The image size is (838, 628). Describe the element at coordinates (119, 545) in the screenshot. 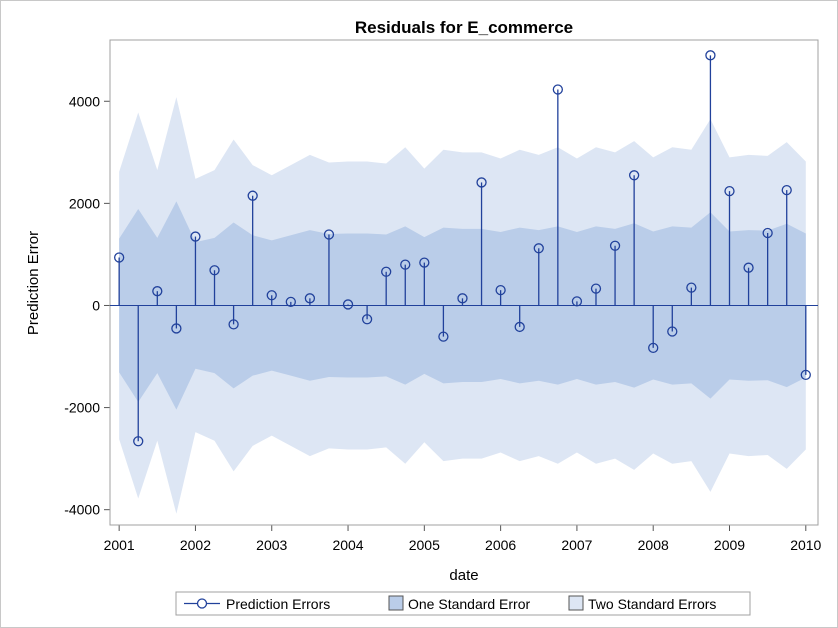

I see `x-tick-label: 2001` at that location.